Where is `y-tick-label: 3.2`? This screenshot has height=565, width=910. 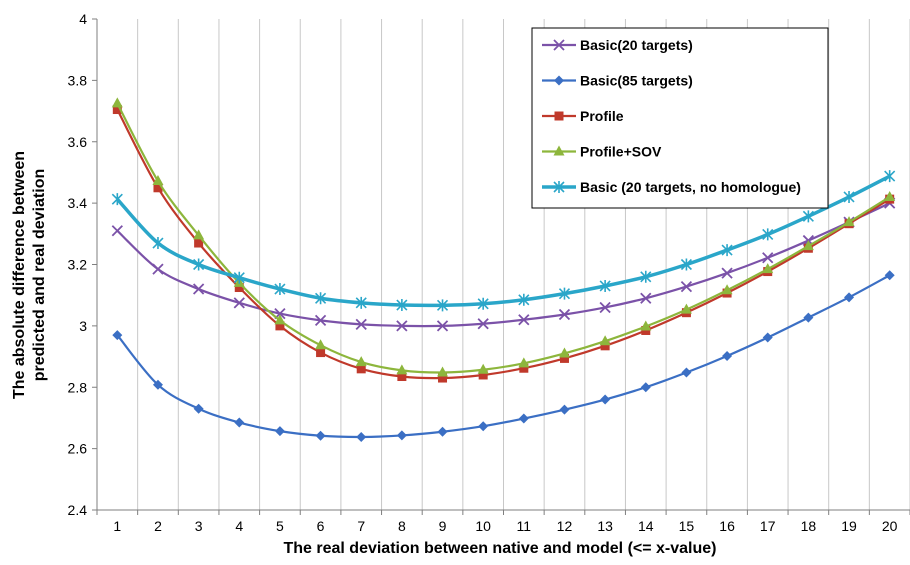
y-tick-label: 3.2 is located at coordinates (78, 265).